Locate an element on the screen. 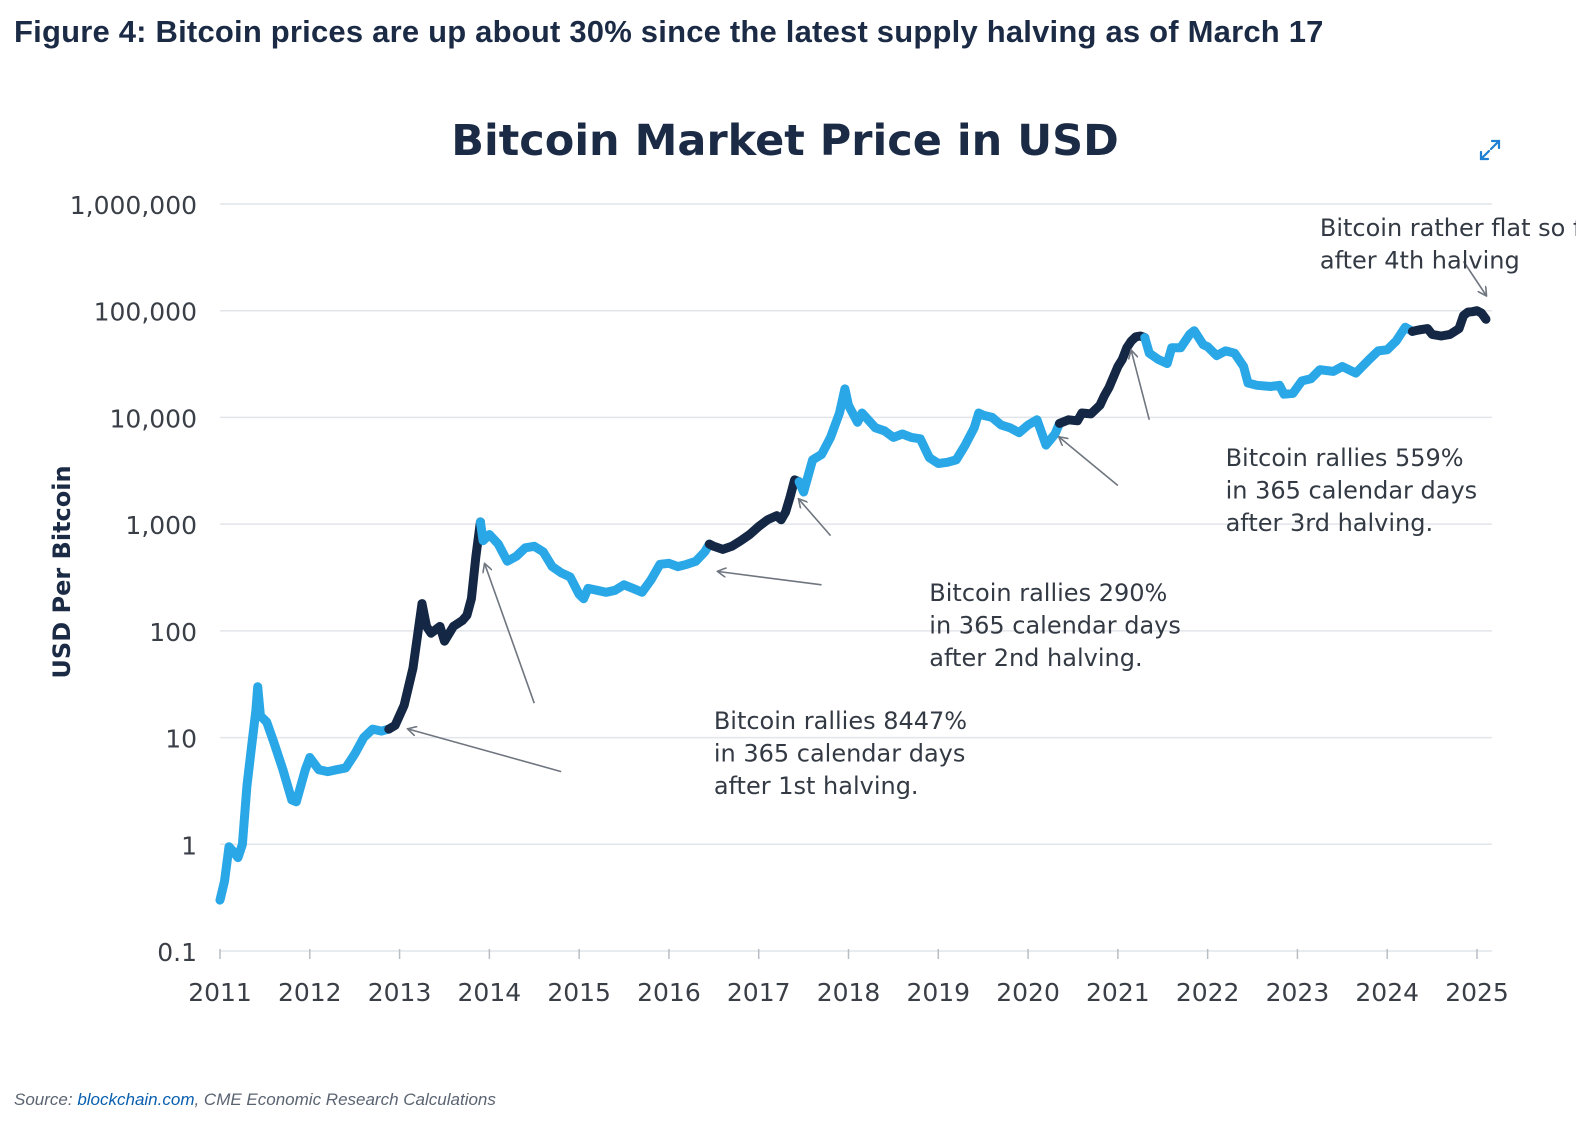  y-tick-label: 100 is located at coordinates (173, 632).